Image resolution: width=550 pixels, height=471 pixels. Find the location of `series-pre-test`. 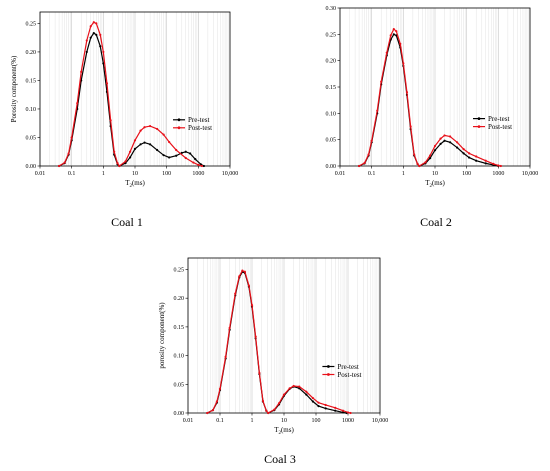

series-pre-test is located at coordinates (131, 100).